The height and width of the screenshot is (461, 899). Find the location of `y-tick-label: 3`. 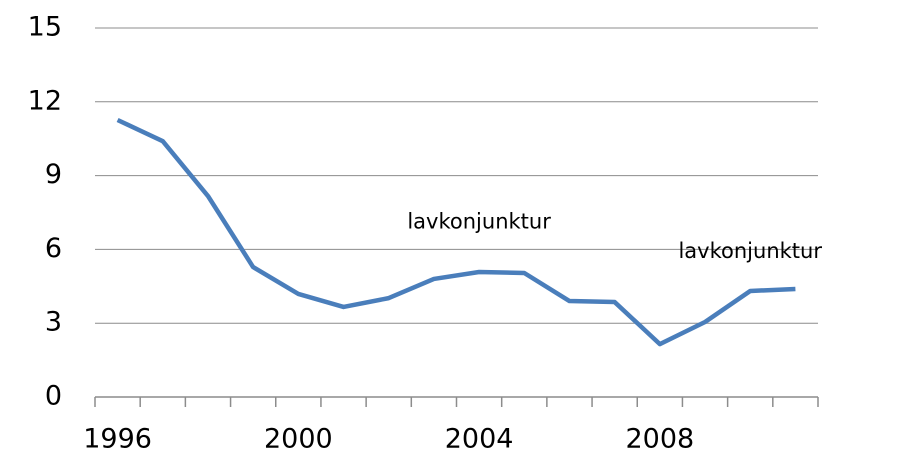

y-tick-label: 3 is located at coordinates (53, 322).